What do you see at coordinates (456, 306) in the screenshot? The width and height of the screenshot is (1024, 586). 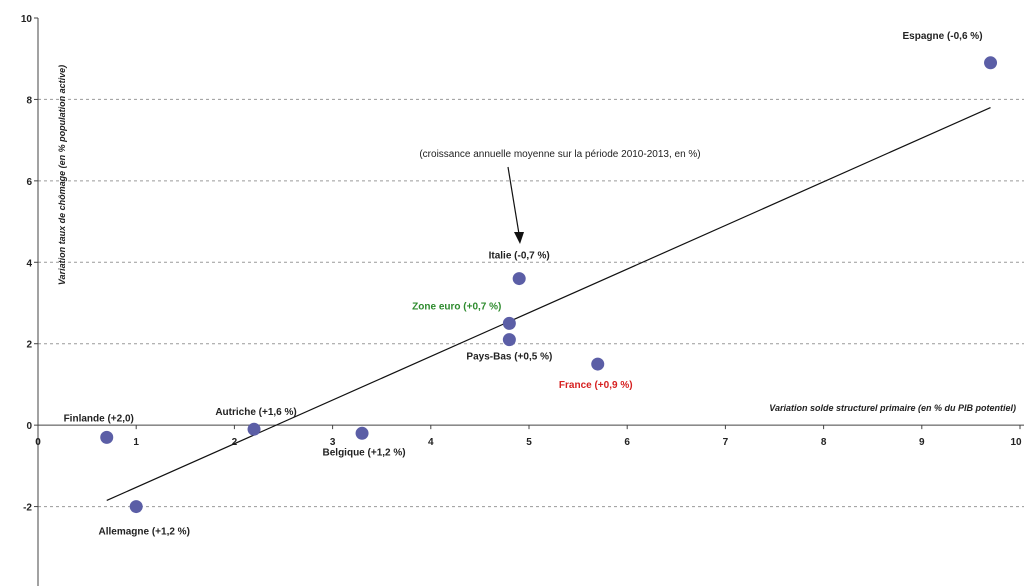 I see `point-label: Zone euro (+0,7 %)` at bounding box center [456, 306].